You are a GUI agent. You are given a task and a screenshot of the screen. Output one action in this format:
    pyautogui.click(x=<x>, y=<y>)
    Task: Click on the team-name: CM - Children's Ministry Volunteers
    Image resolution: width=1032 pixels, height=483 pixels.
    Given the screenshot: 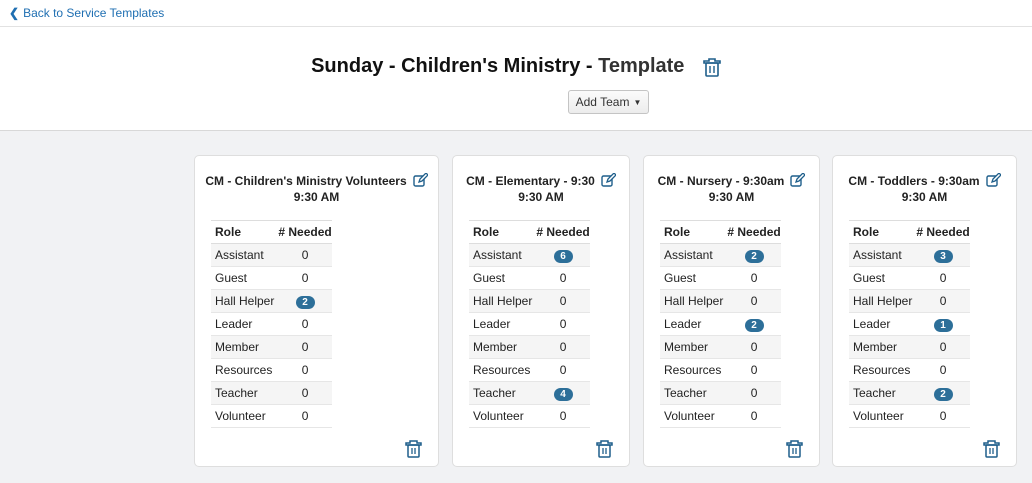 What is the action you would take?
    pyautogui.click(x=306, y=181)
    